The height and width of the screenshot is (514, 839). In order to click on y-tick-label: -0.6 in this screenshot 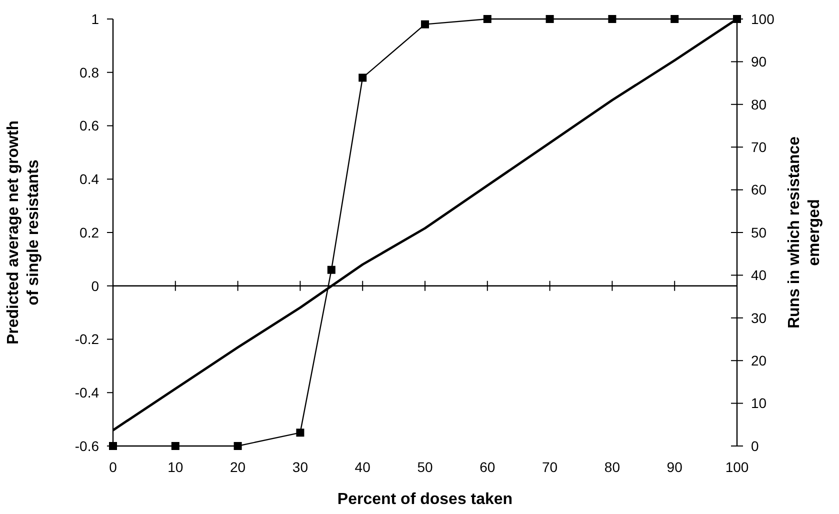, I will do `click(87, 446)`.